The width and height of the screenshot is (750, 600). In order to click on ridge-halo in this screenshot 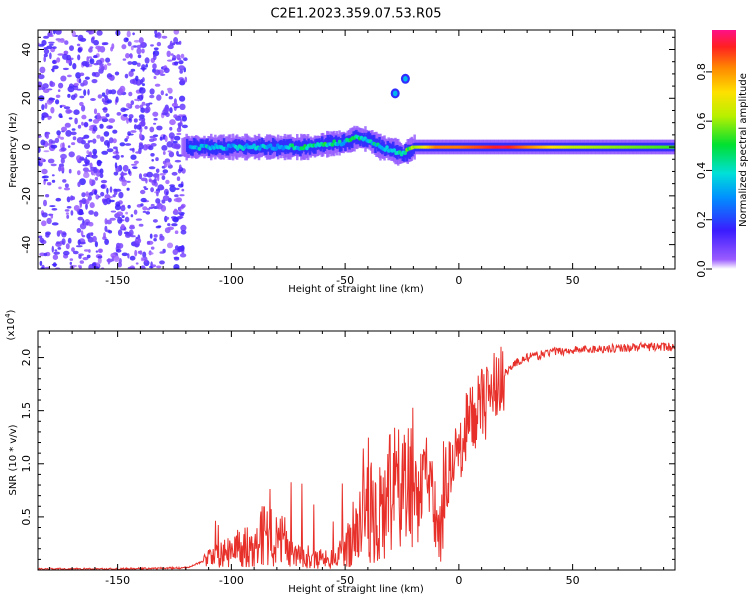, I will do `click(184, 147)`.